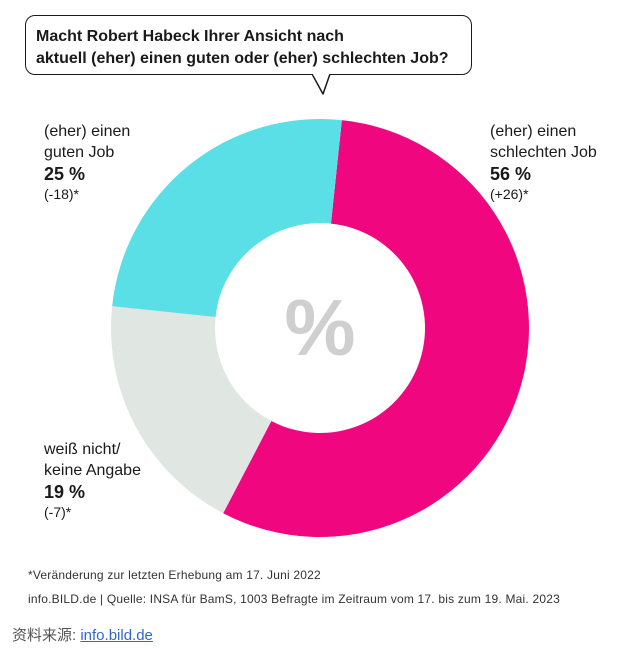  Describe the element at coordinates (543, 152) in the screenshot. I see `label-bad-line-2: schlechten Job` at that location.